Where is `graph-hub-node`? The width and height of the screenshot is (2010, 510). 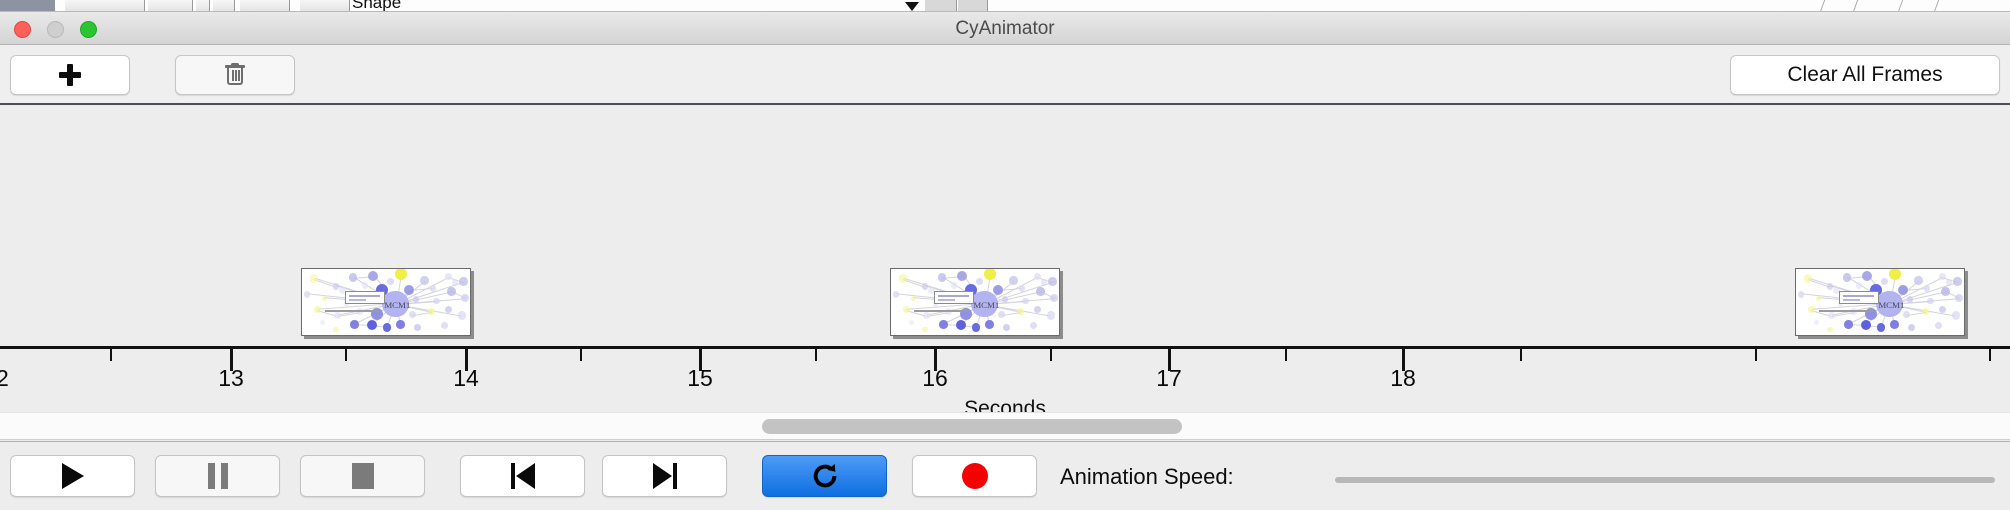 graph-hub-node is located at coordinates (395, 304).